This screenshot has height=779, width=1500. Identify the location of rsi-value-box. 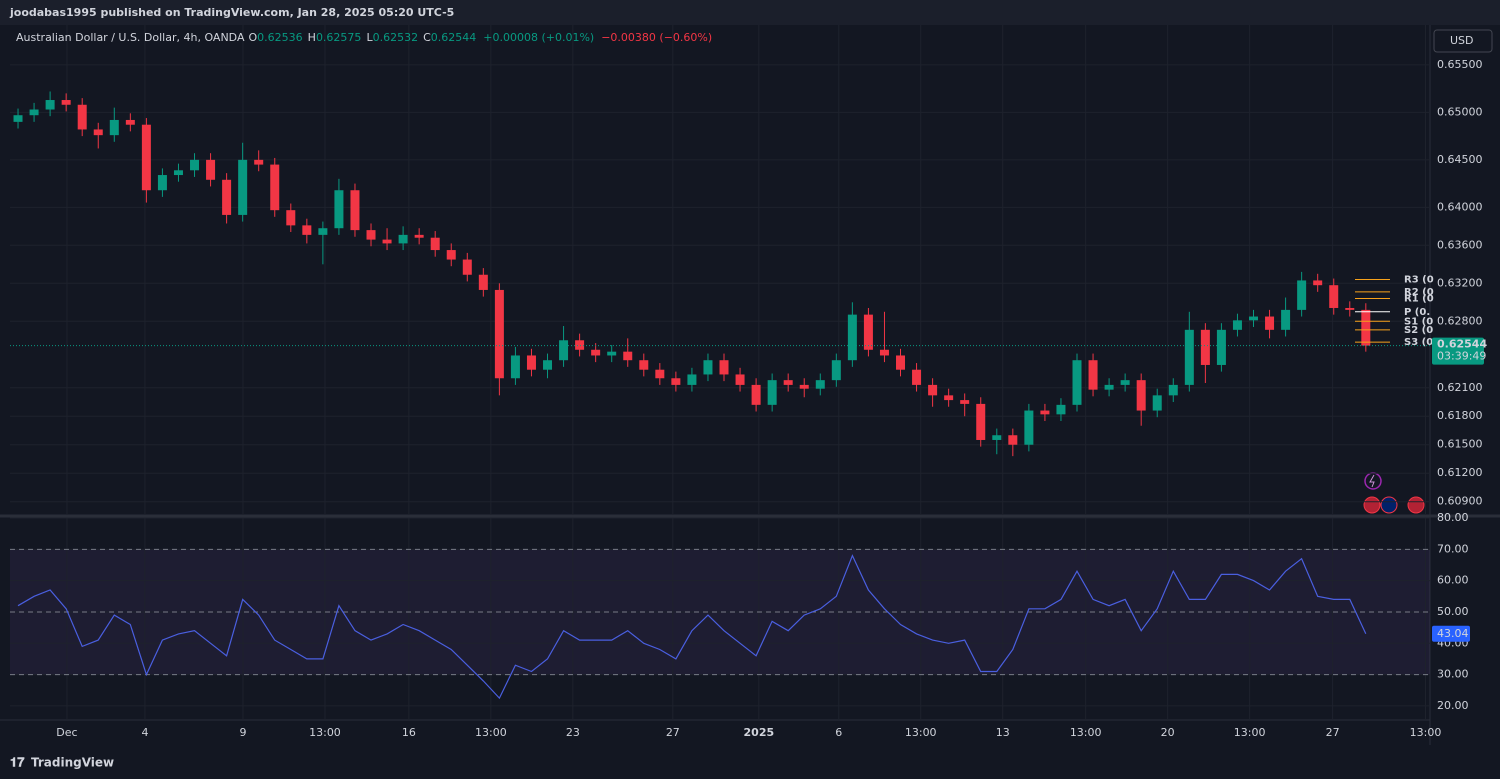
(1451, 633).